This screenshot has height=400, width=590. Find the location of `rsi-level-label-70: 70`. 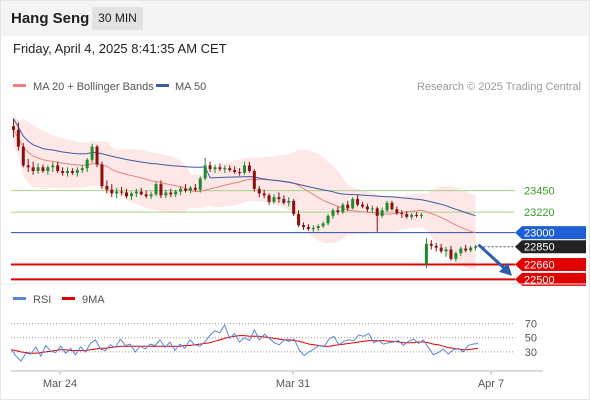

rsi-level-label-70: 70 is located at coordinates (531, 325).